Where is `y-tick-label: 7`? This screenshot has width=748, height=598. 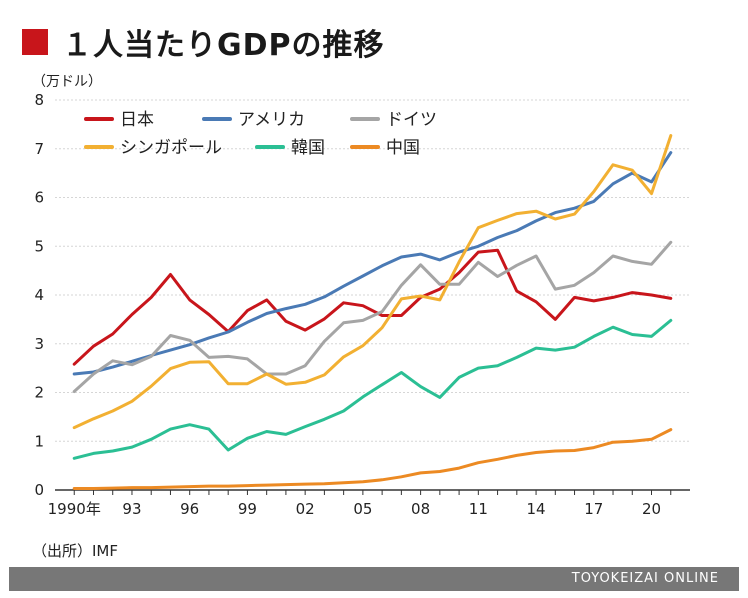 y-tick-label: 7 is located at coordinates (39, 149).